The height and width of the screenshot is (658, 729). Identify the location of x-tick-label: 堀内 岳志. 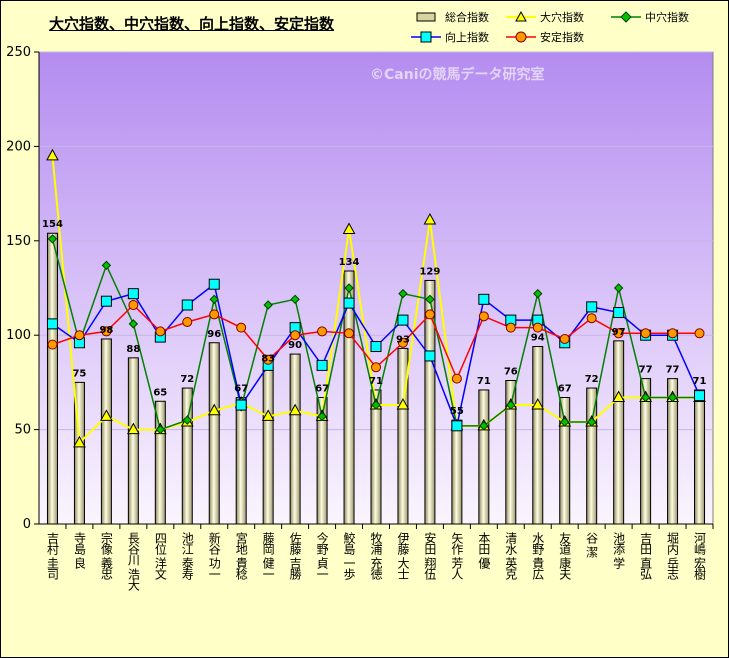
(673, 555).